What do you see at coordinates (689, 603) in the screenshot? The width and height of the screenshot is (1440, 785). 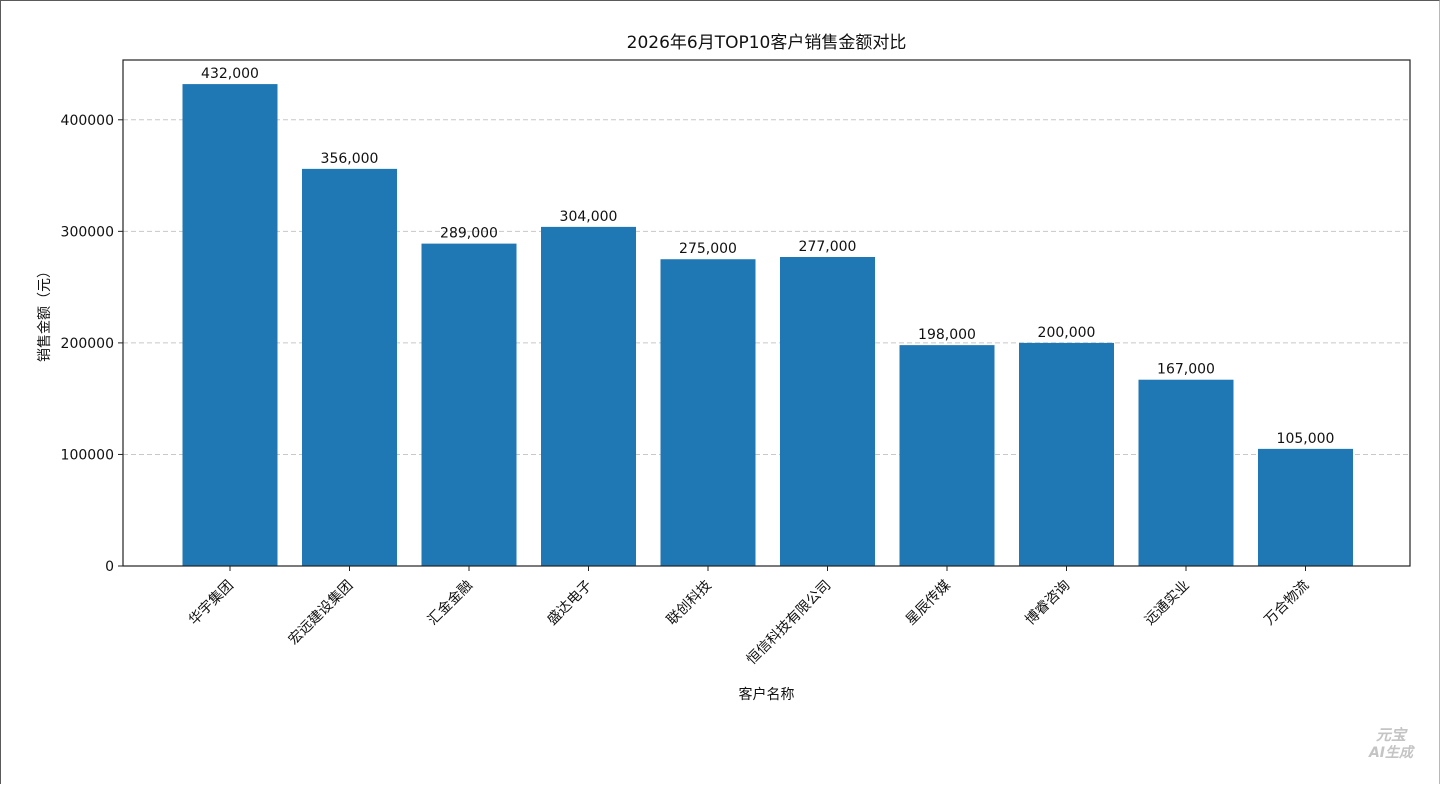 I see `x-tick-label: 联创科技` at bounding box center [689, 603].